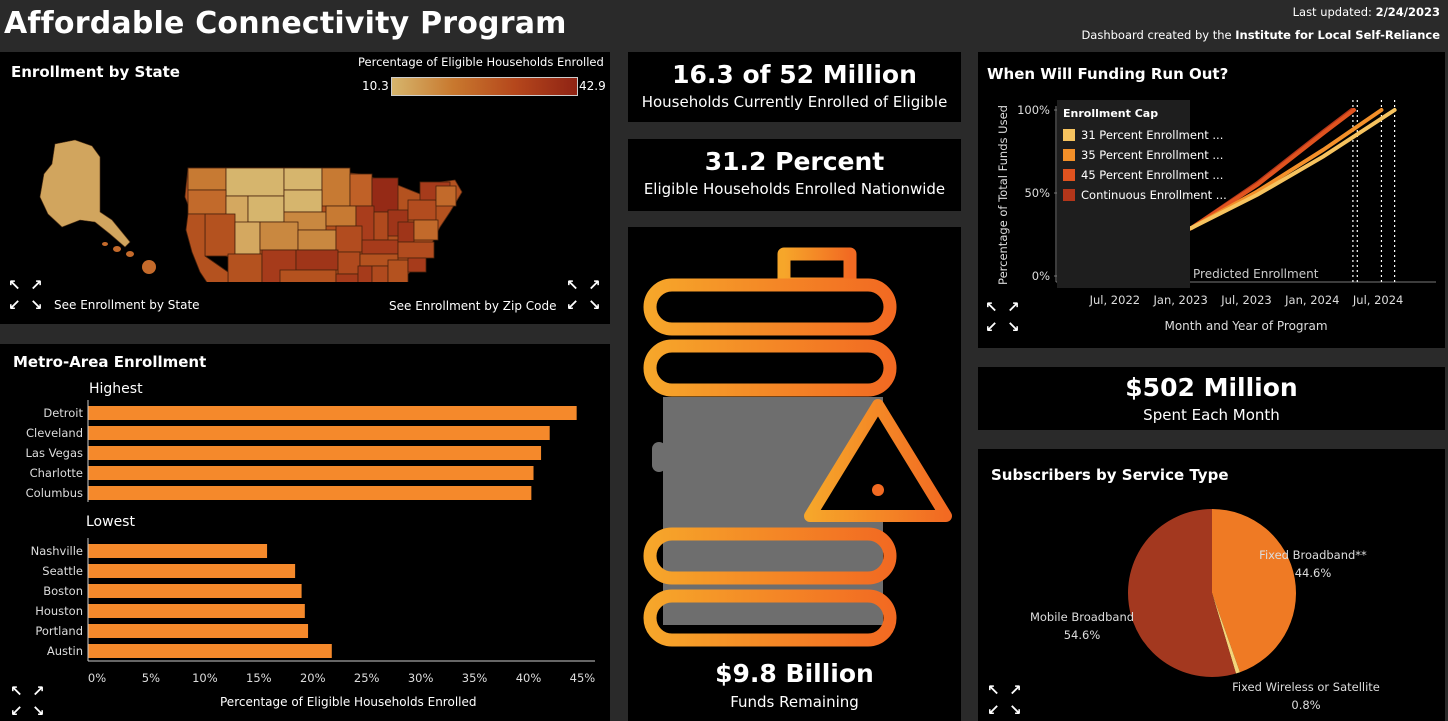 This screenshot has height=721, width=1448. I want to click on metro-x-tick: 25%, so click(367, 678).